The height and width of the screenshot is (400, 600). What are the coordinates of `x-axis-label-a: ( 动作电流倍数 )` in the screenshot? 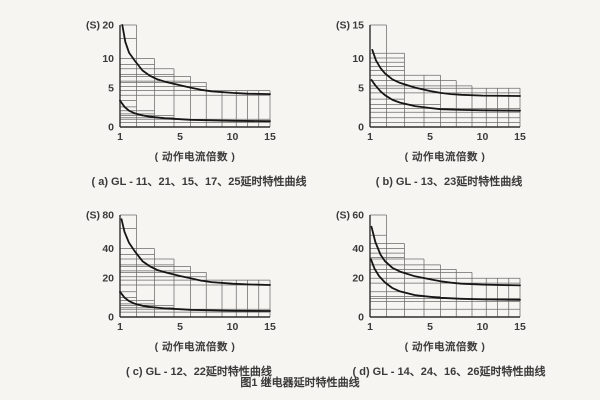 It's located at (195, 157).